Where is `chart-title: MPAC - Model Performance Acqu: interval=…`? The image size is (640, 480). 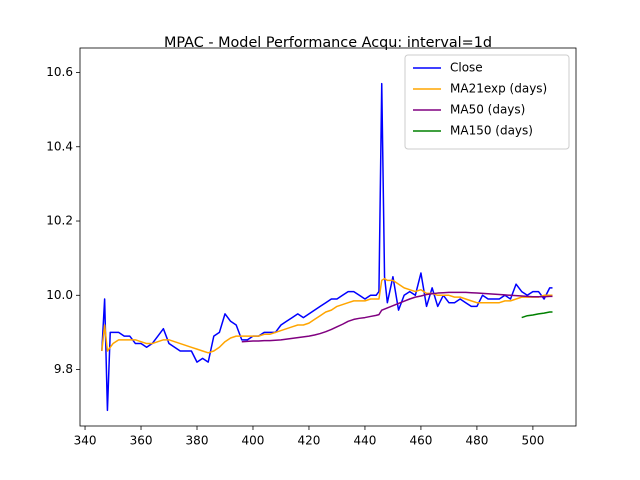
chart-title: MPAC - Model Performance Acqu: interval=… is located at coordinates (328, 43).